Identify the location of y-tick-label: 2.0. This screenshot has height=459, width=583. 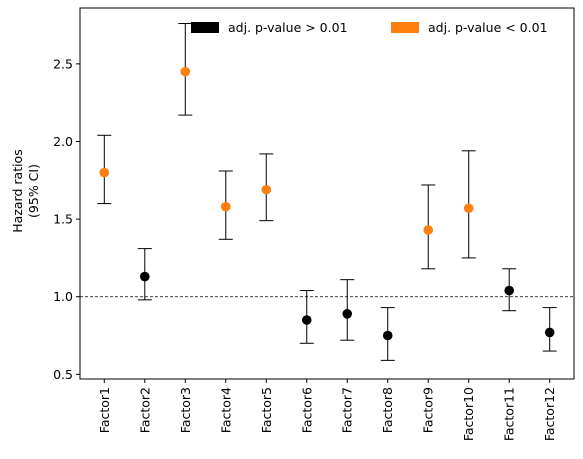
(63, 141).